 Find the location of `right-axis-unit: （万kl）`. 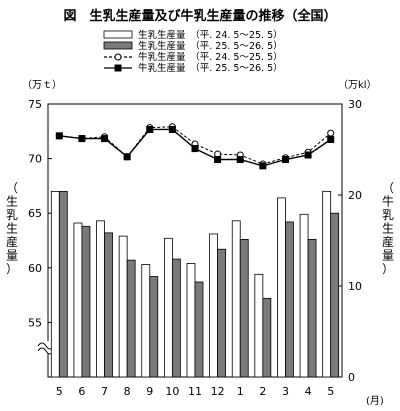

right-axis-unit: （万kl） is located at coordinates (357, 85).